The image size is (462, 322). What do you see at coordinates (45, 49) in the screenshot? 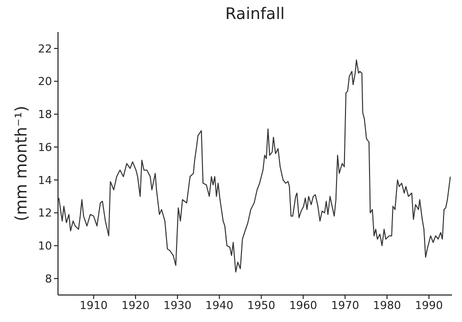
I see `y-tick-label: 22` at bounding box center [45, 49].